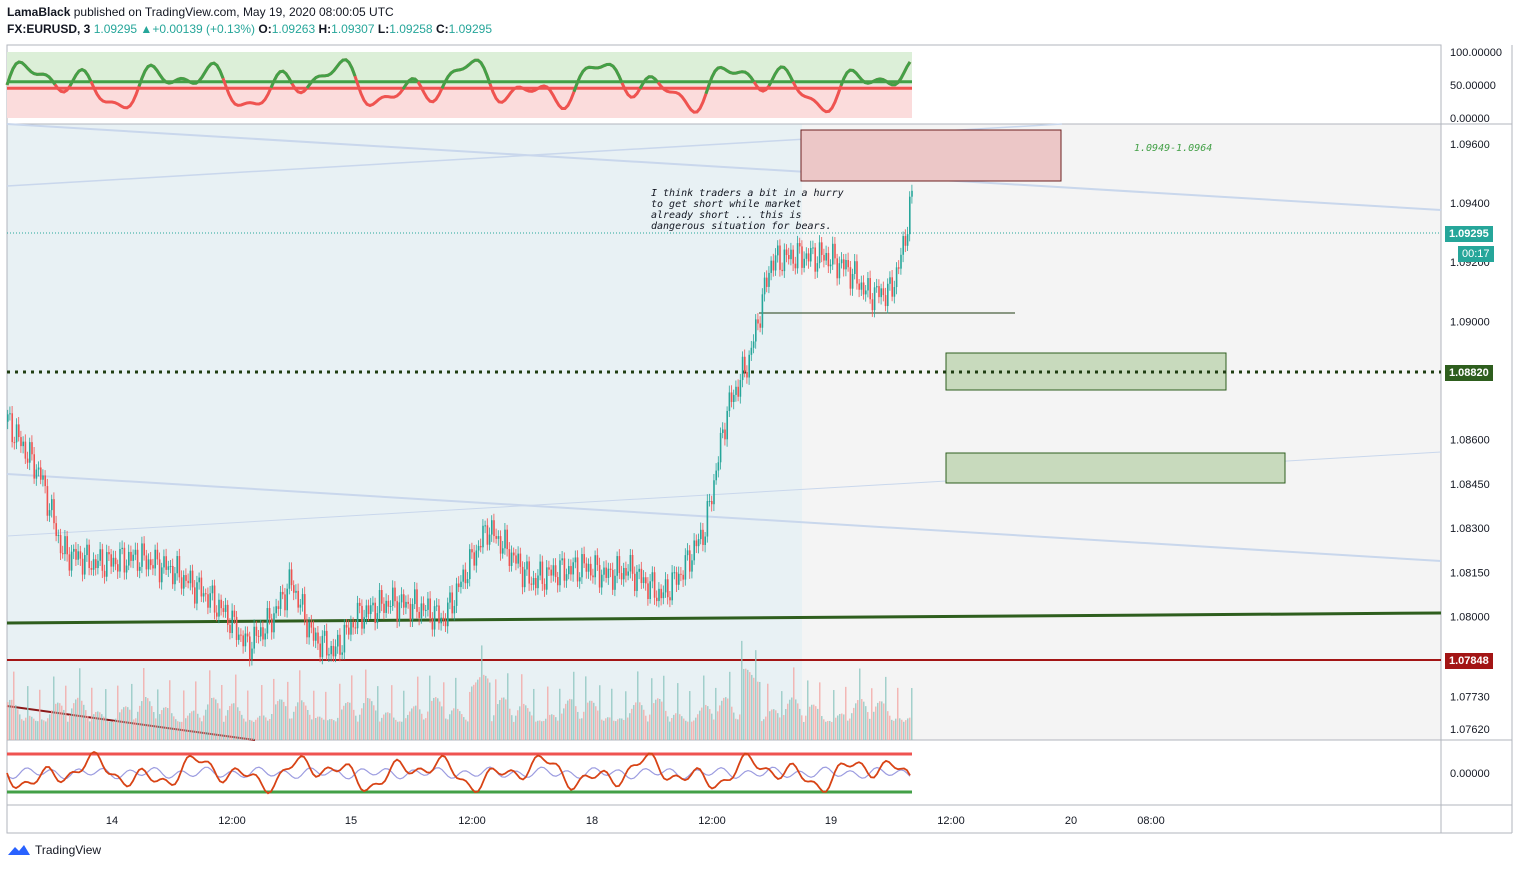  Describe the element at coordinates (112, 821) in the screenshot. I see `time-tick-label: 14` at that location.